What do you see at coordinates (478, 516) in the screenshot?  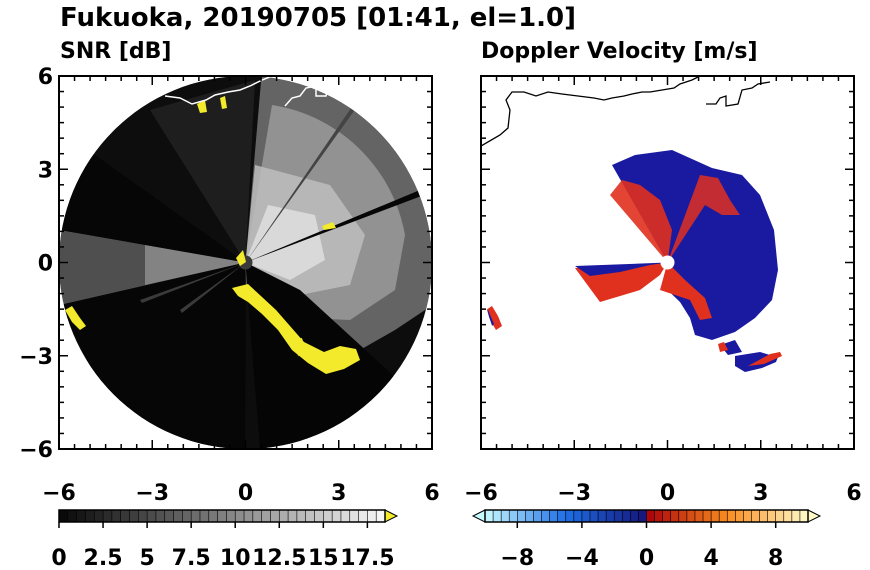 I see `velocity-colorbar-extend-min` at bounding box center [478, 516].